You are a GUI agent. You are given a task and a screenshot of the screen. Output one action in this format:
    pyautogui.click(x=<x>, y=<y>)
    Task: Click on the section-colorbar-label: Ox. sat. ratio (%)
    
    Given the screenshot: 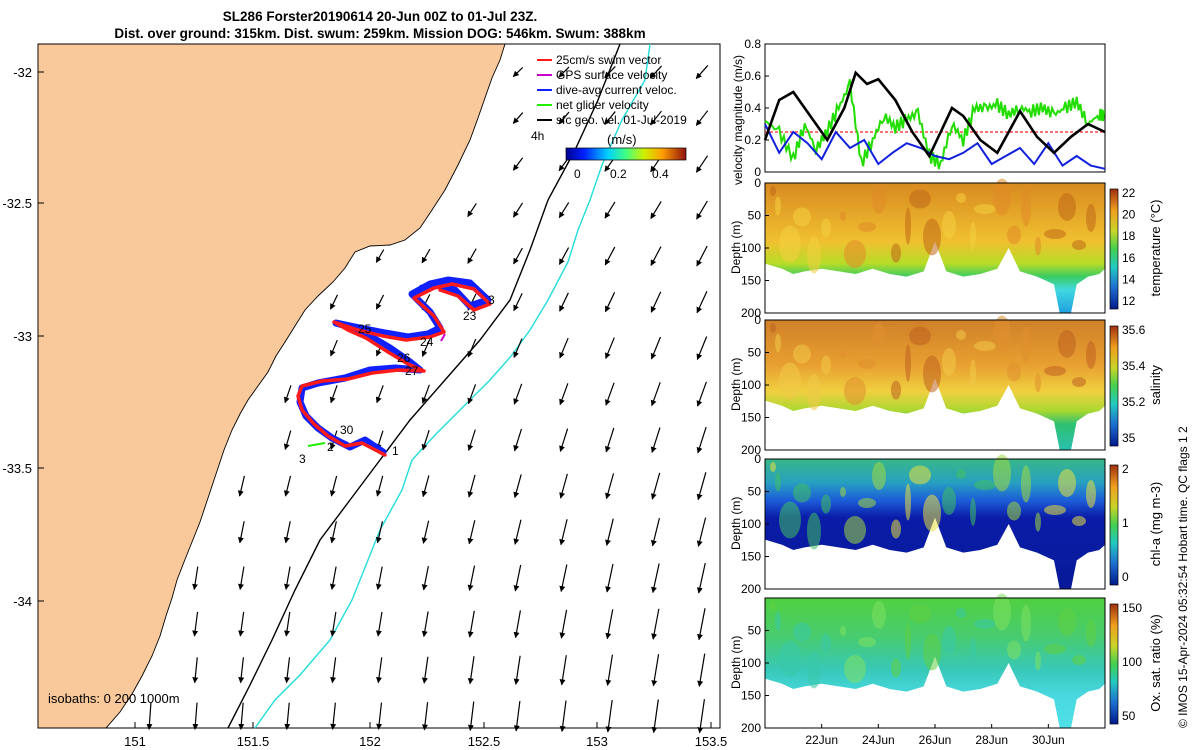 What is the action you would take?
    pyautogui.click(x=1155, y=663)
    